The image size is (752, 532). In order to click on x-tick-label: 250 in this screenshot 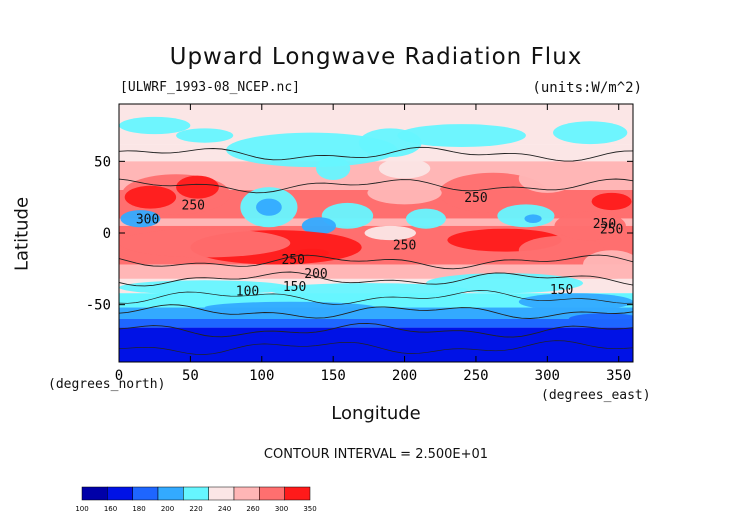, I will do `click(475, 376)`.